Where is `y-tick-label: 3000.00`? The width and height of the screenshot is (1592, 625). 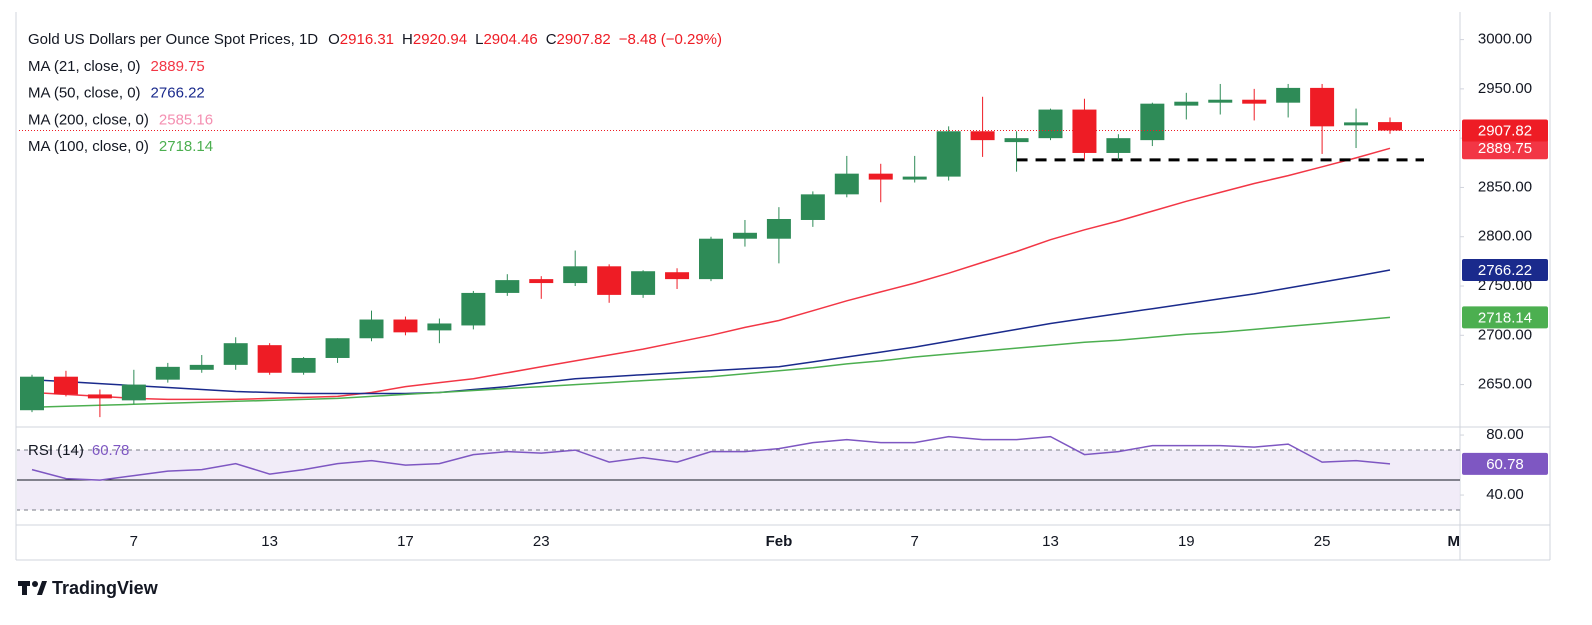 y-tick-label: 3000.00 is located at coordinates (1505, 39).